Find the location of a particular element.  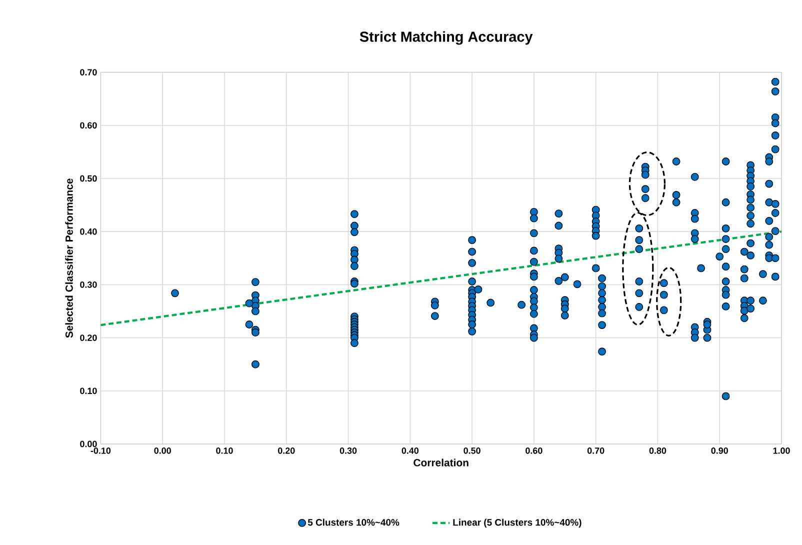

x-tick-label: 0.80 is located at coordinates (657, 451).